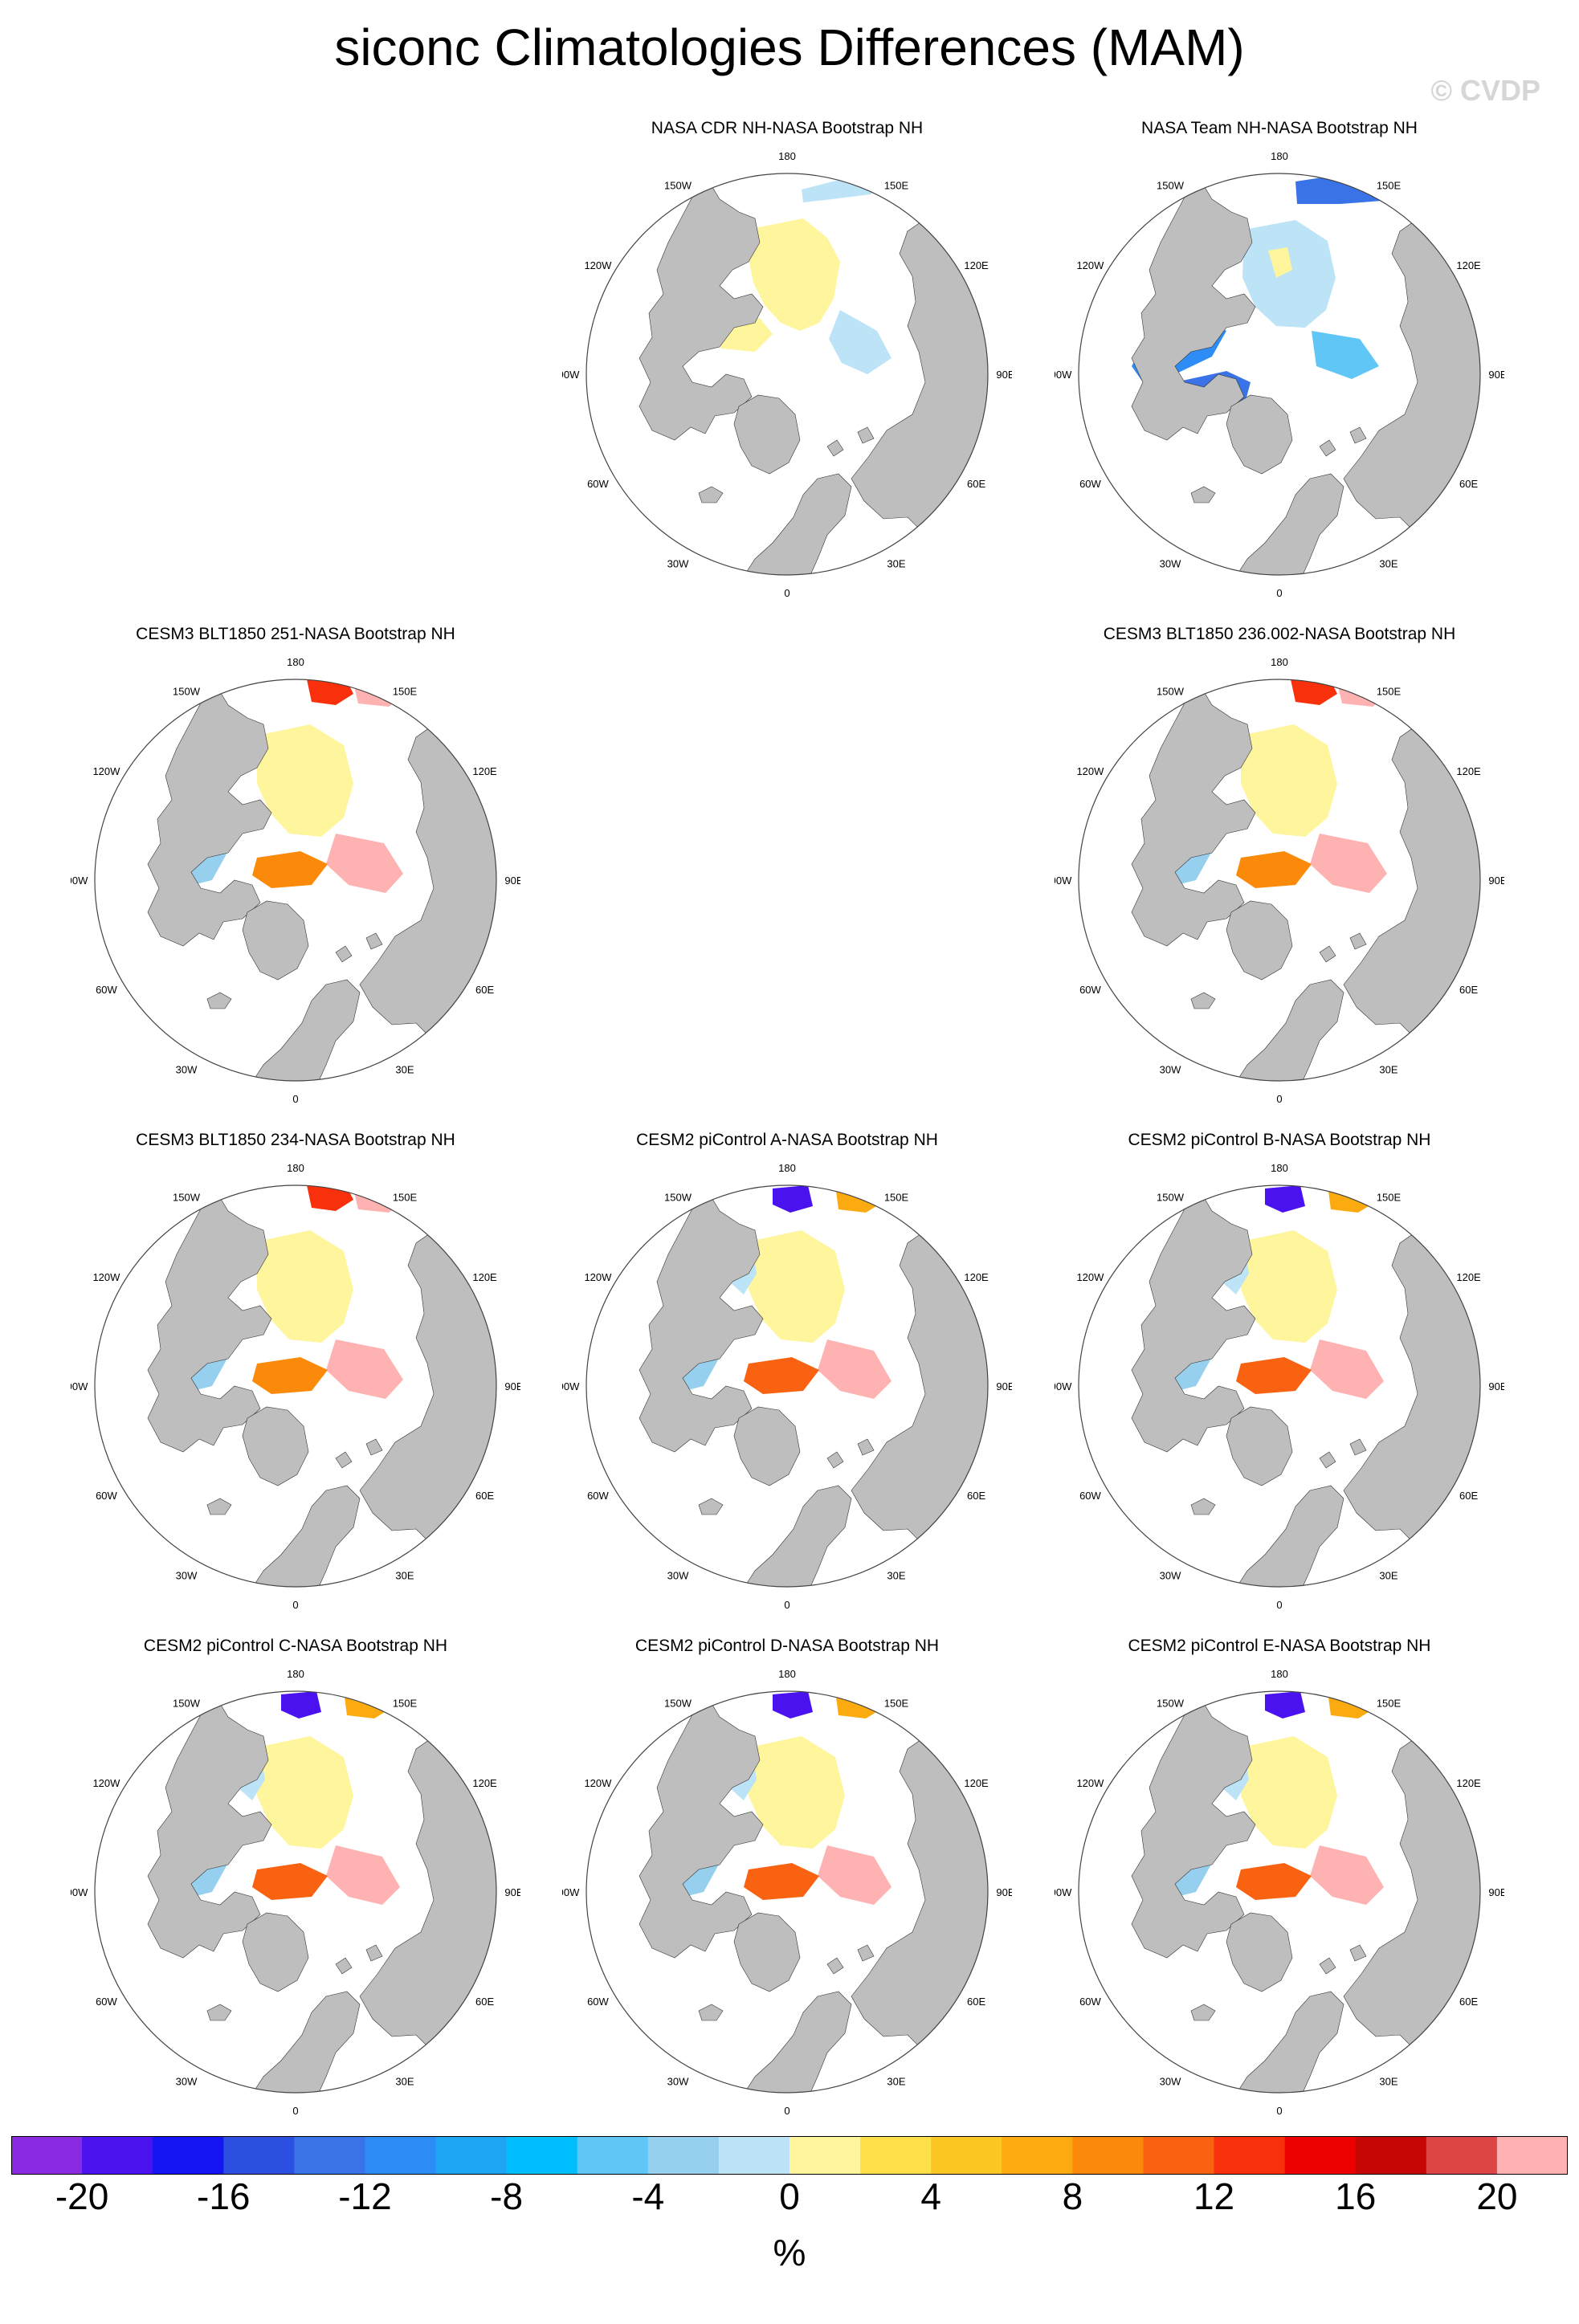 The width and height of the screenshot is (1579, 2324). Describe the element at coordinates (1072, 2196) in the screenshot. I see `colorbar-tick-label: 8` at that location.